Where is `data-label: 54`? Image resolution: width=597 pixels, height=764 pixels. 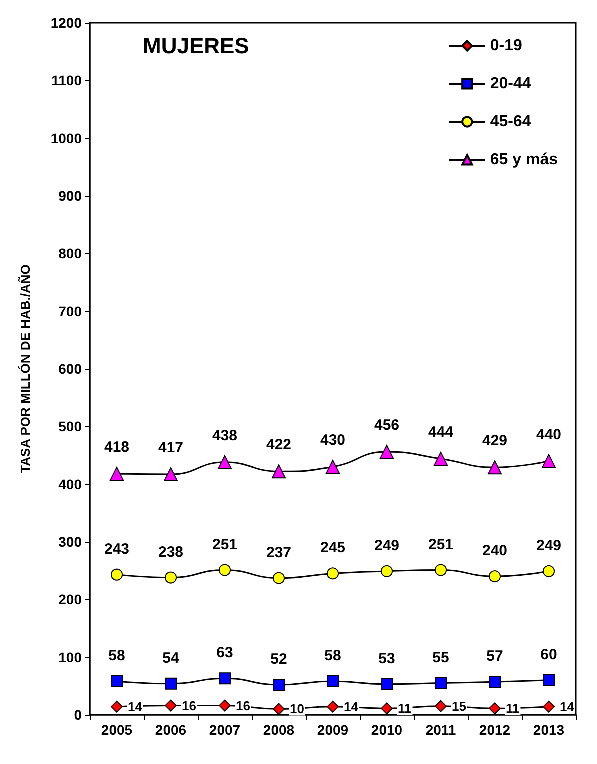 data-label: 54 is located at coordinates (171, 658).